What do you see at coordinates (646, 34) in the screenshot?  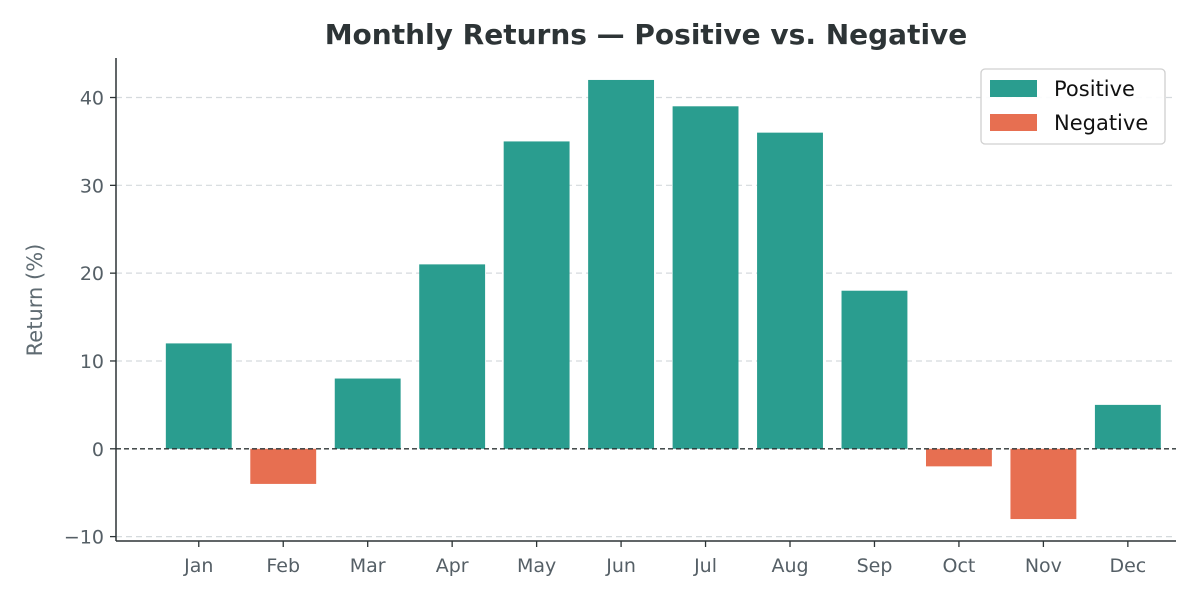 I see `chart-title: Monthly Returns — Positive vs. Negative` at bounding box center [646, 34].